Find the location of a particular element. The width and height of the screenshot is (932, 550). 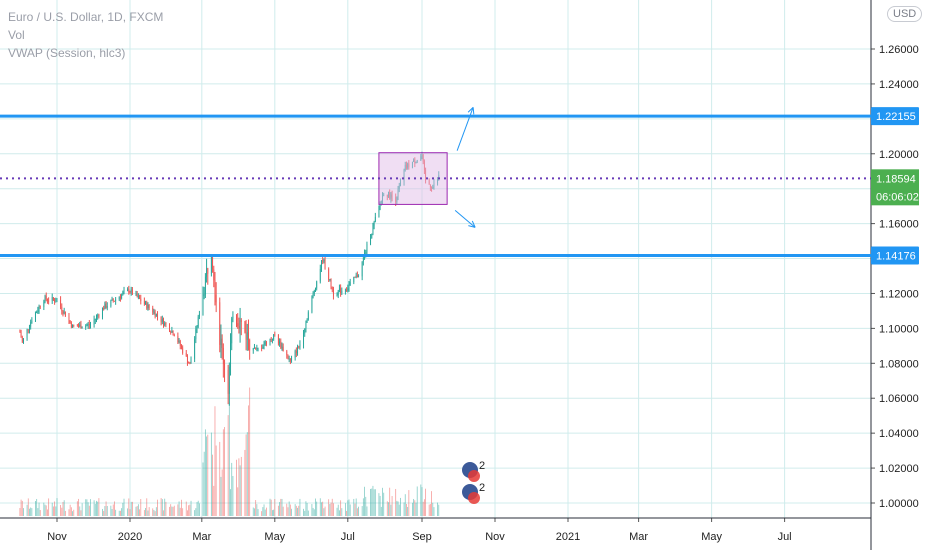

y-tick-label: 1.26000 is located at coordinates (899, 50).